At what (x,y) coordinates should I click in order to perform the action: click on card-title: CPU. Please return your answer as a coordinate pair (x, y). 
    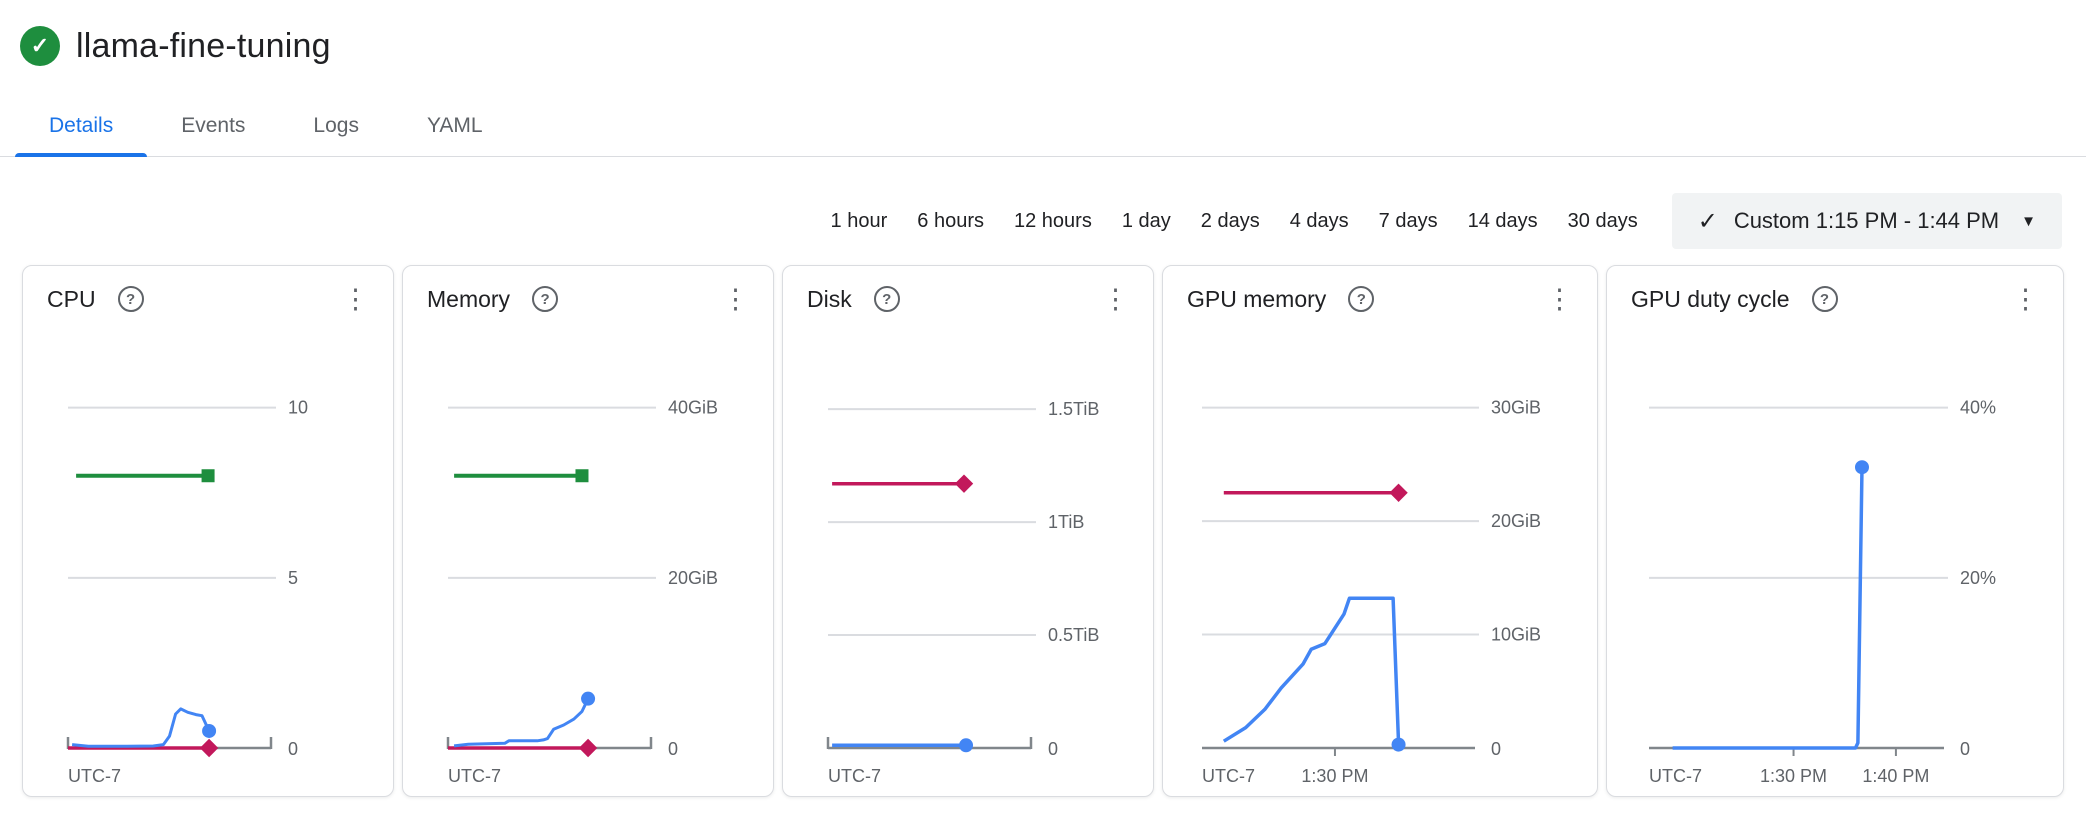
    Looking at the image, I should click on (71, 298).